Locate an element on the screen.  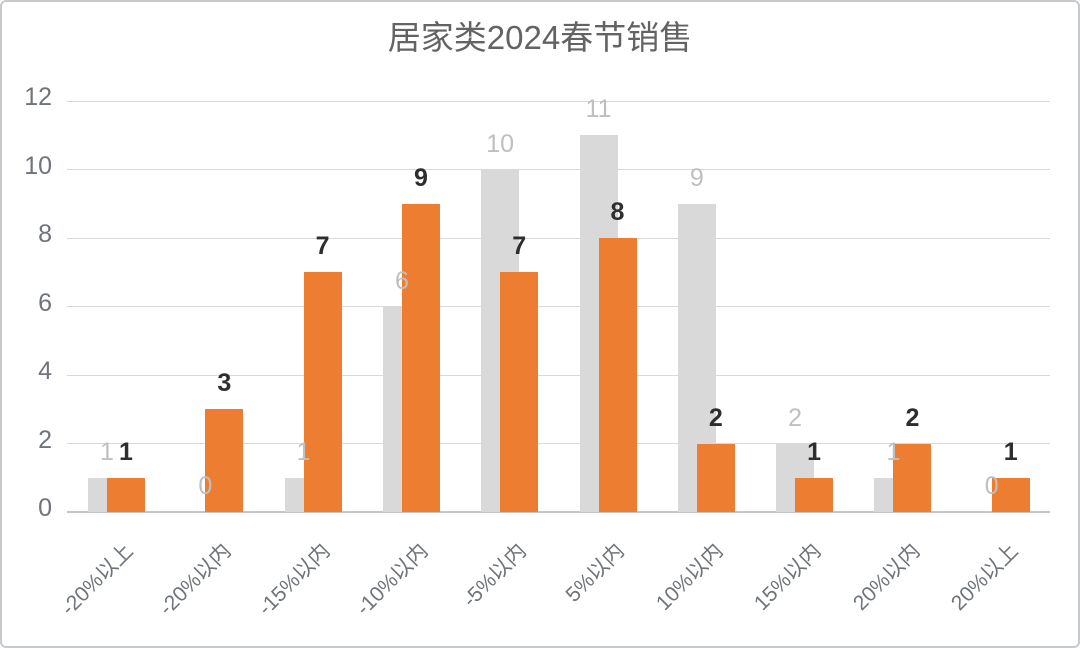
y-axis: 0 2 4 6 8 10 12 is located at coordinates (27, 303).